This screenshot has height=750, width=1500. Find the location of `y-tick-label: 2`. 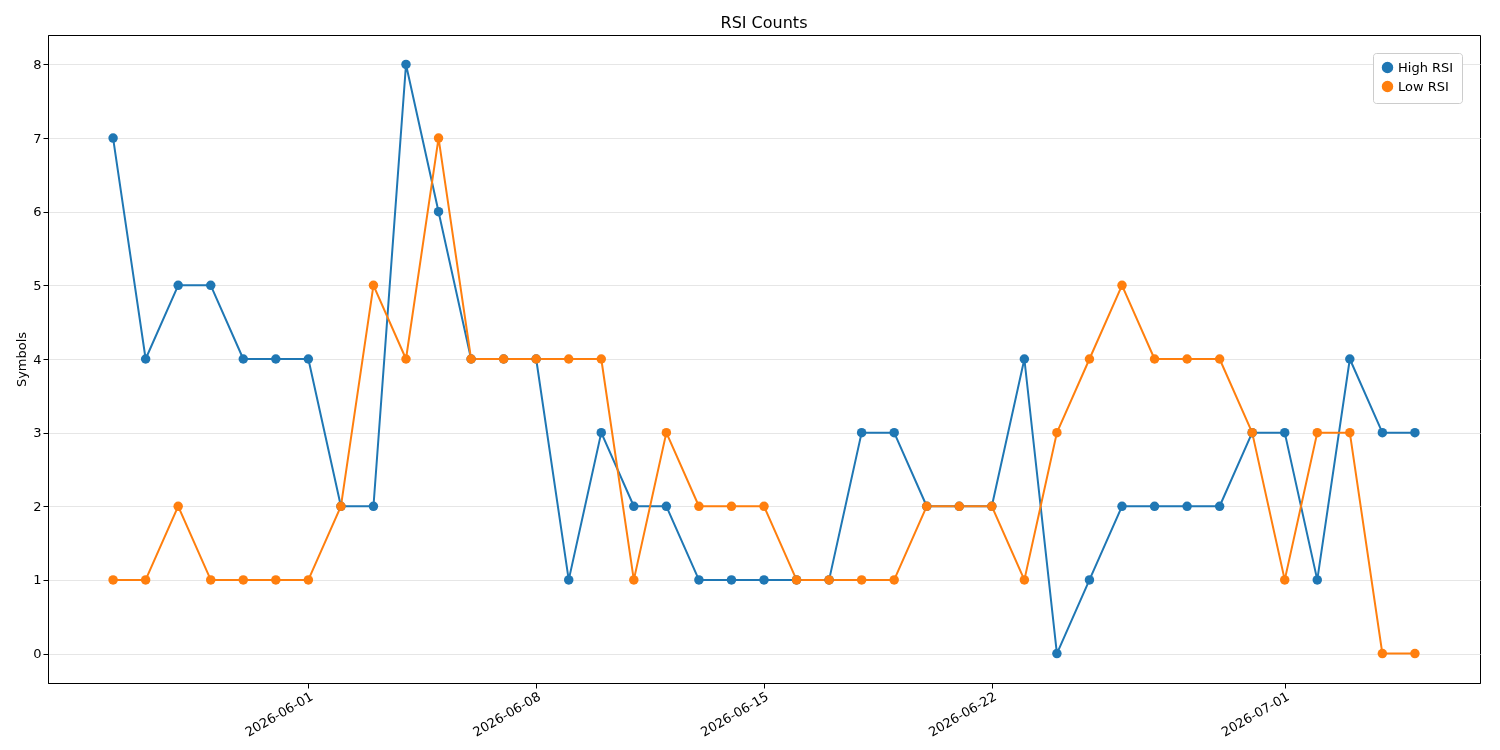

y-tick-label: 2 is located at coordinates (37, 506).